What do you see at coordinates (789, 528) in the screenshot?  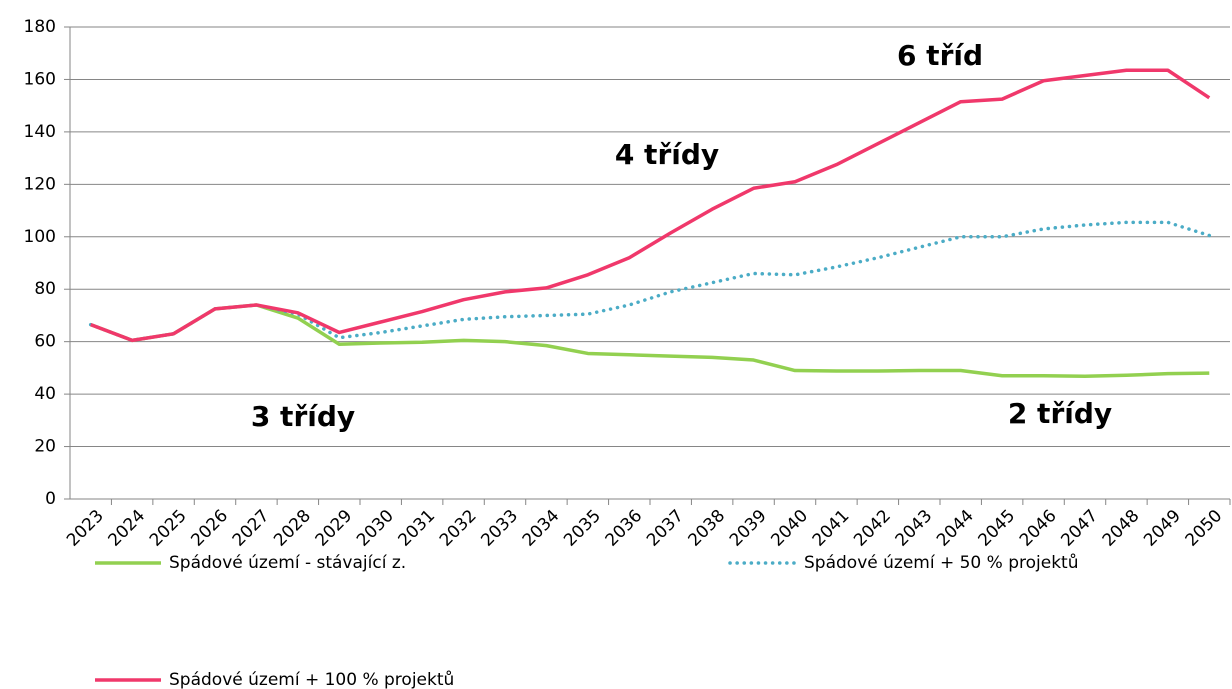 I see `x-tick-label: 2040` at bounding box center [789, 528].